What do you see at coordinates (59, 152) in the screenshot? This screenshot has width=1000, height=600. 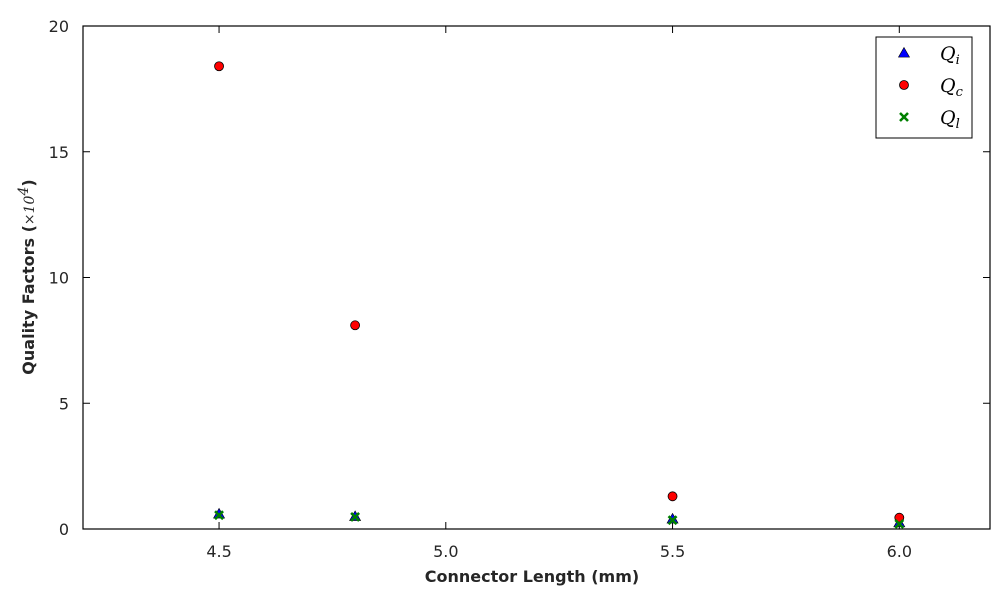 I see `y-tick-label: 15` at bounding box center [59, 152].